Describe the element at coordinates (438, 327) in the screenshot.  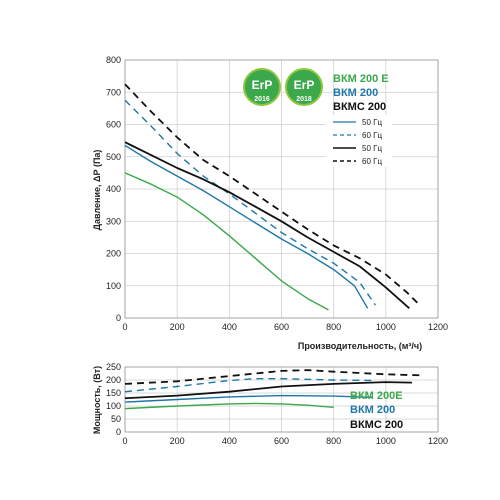
I see `top-xtick-label: 1200` at that location.